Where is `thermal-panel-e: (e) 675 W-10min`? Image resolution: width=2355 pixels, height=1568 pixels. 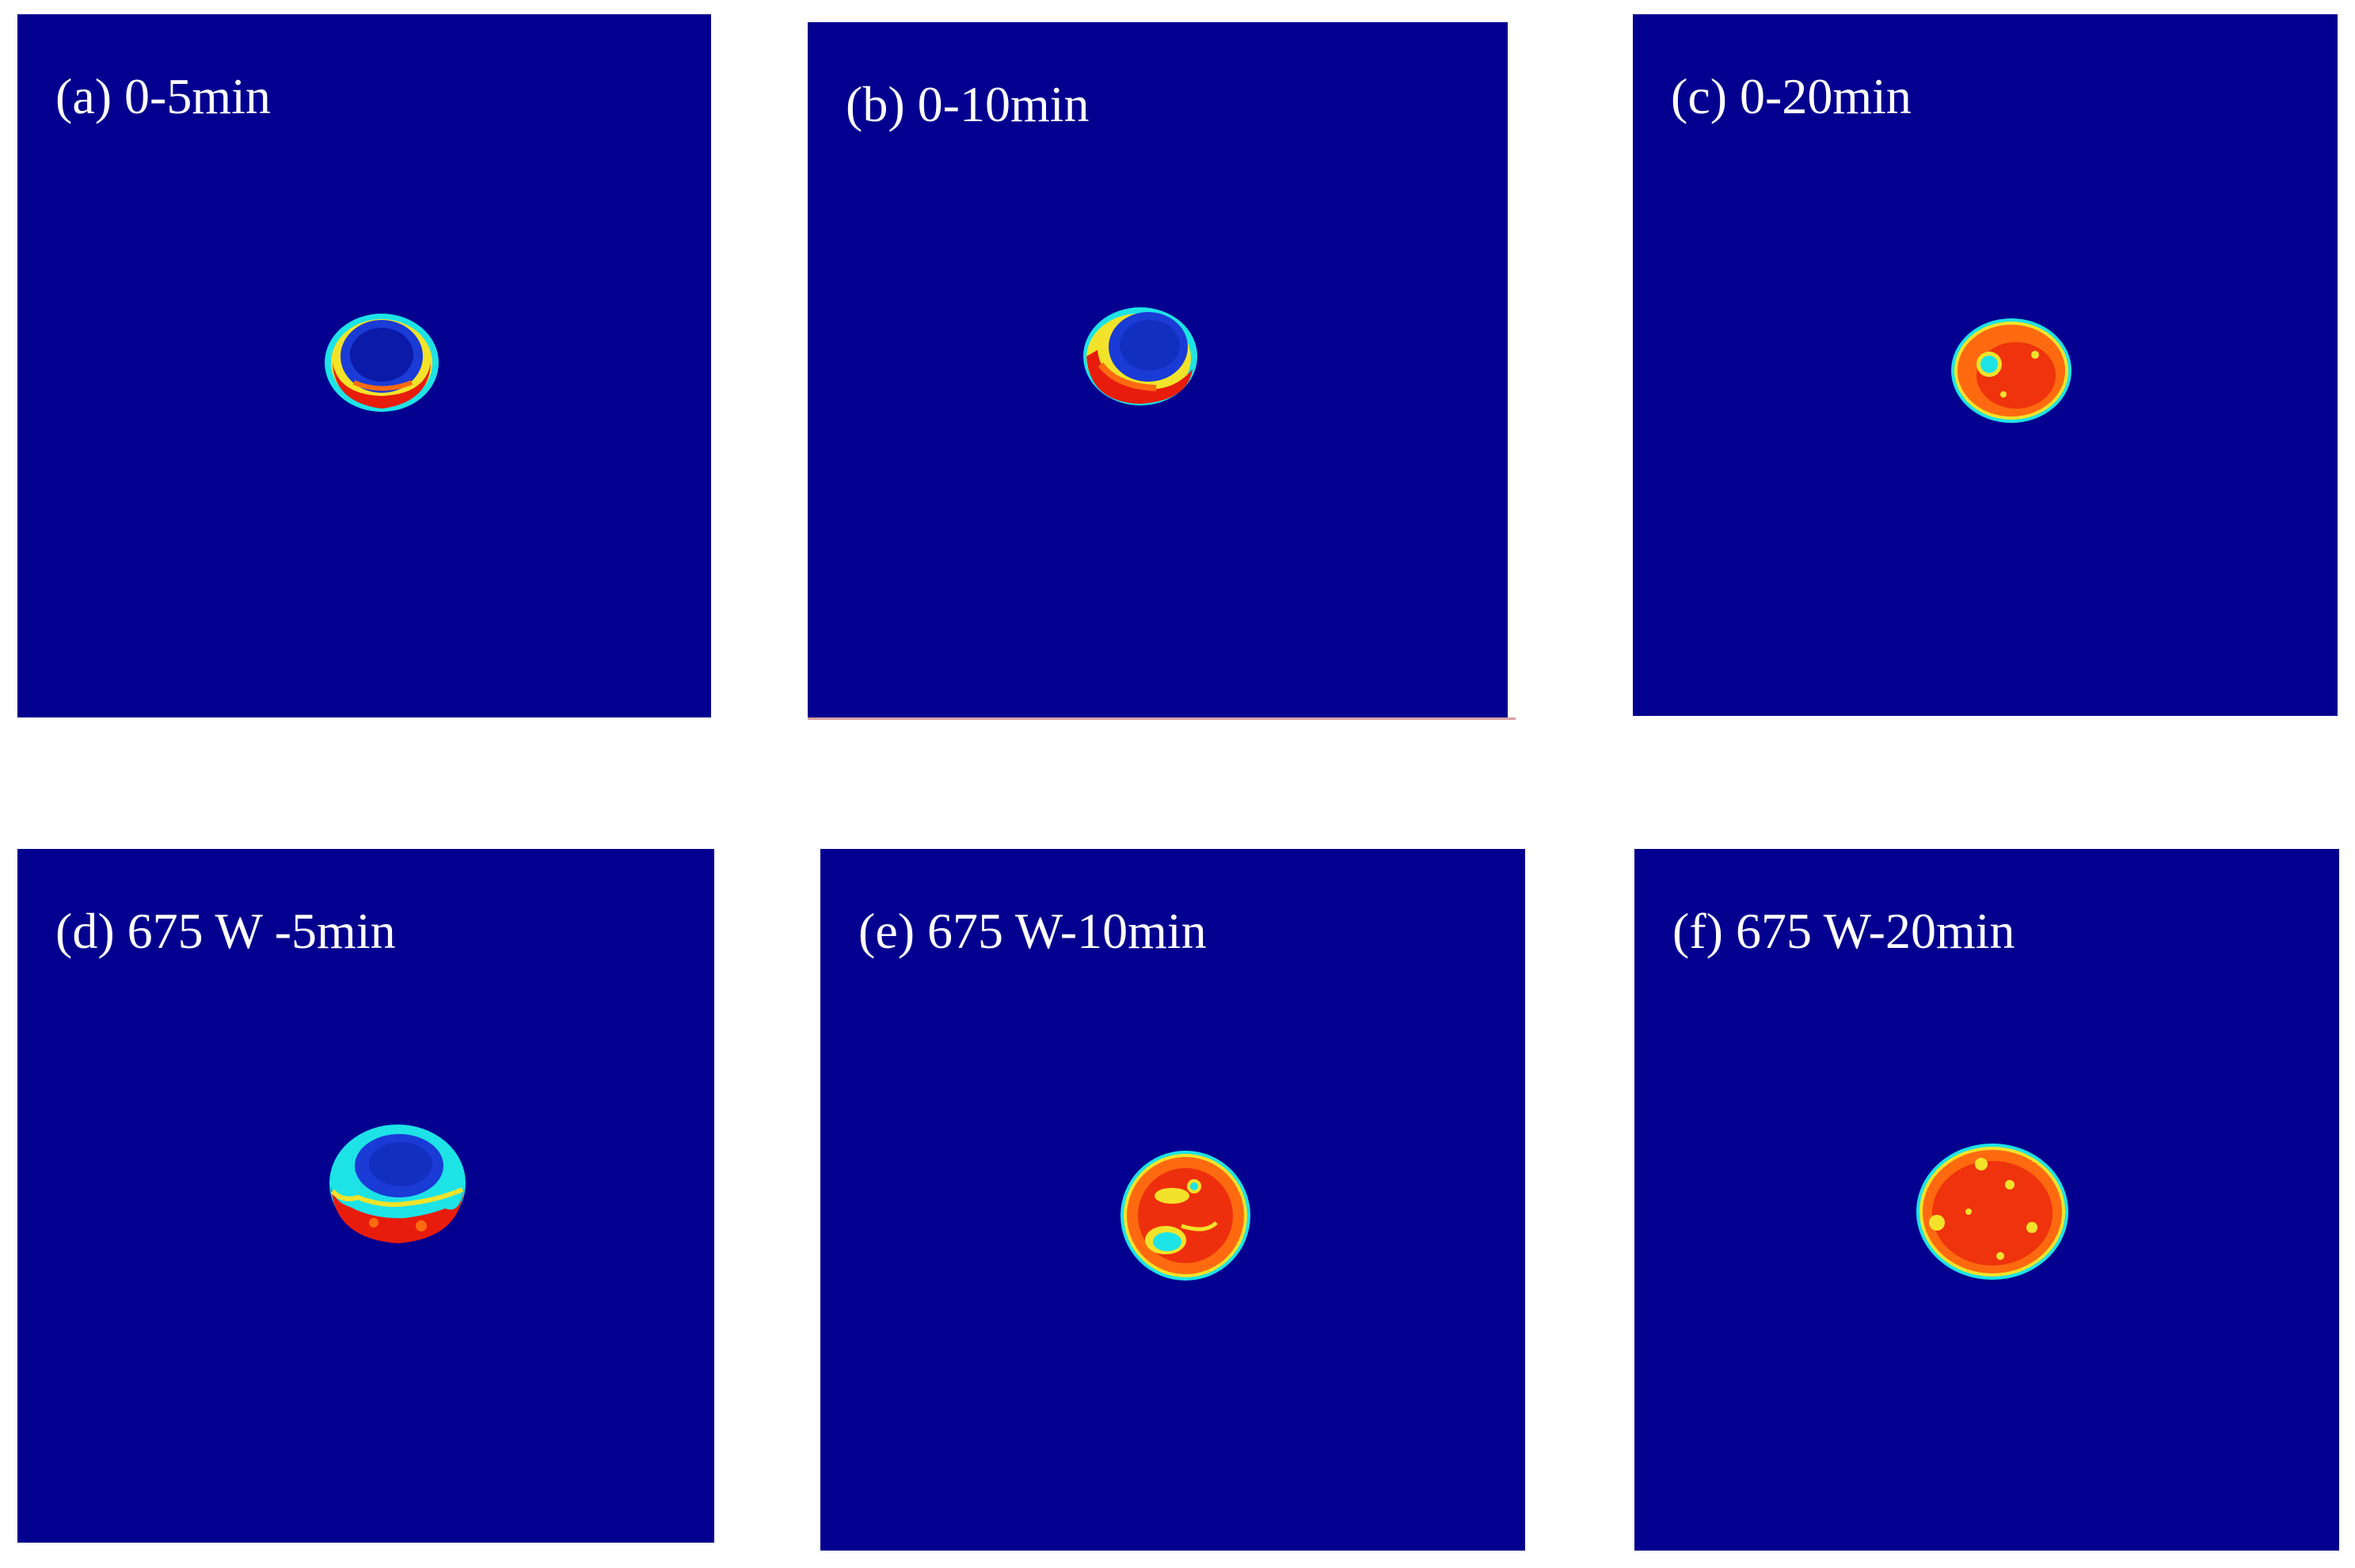
thermal-panel-e: (e) 675 W-10min is located at coordinates (1172, 1200).